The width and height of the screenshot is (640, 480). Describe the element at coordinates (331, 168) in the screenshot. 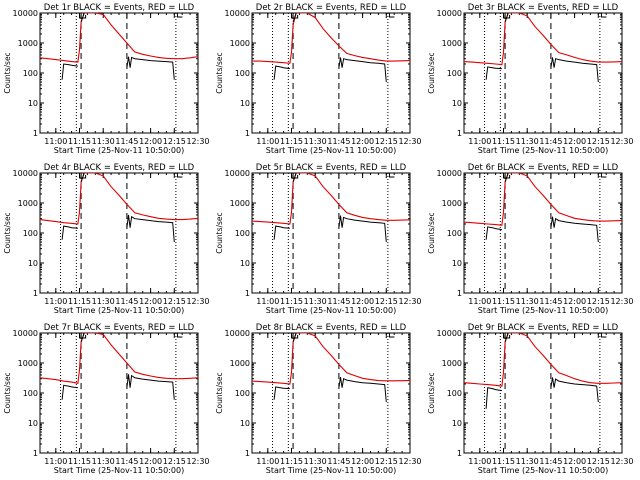

I see `panel-title: Det 5r BLACK = Events, RED = LLD` at that location.